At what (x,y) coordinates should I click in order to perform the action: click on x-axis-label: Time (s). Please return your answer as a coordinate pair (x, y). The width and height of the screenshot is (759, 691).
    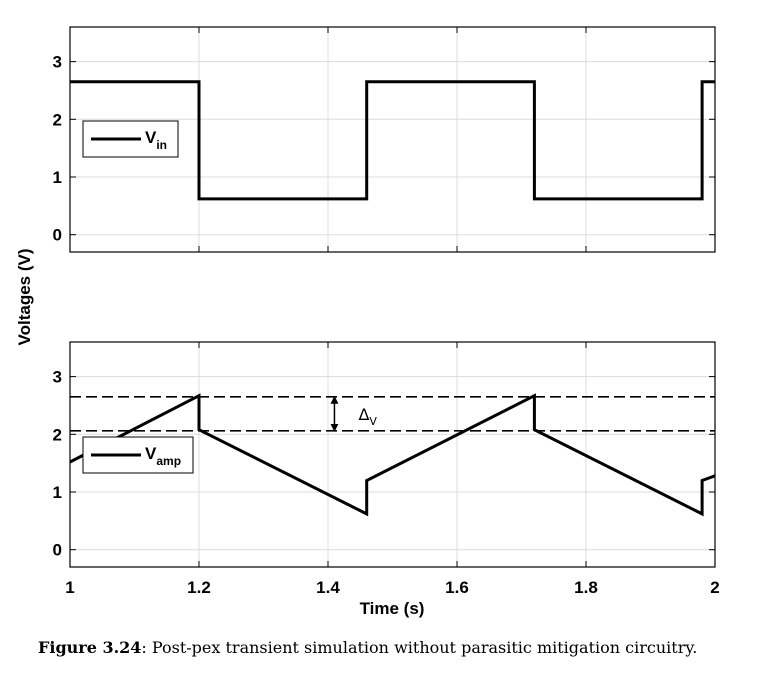
    Looking at the image, I should click on (392, 608).